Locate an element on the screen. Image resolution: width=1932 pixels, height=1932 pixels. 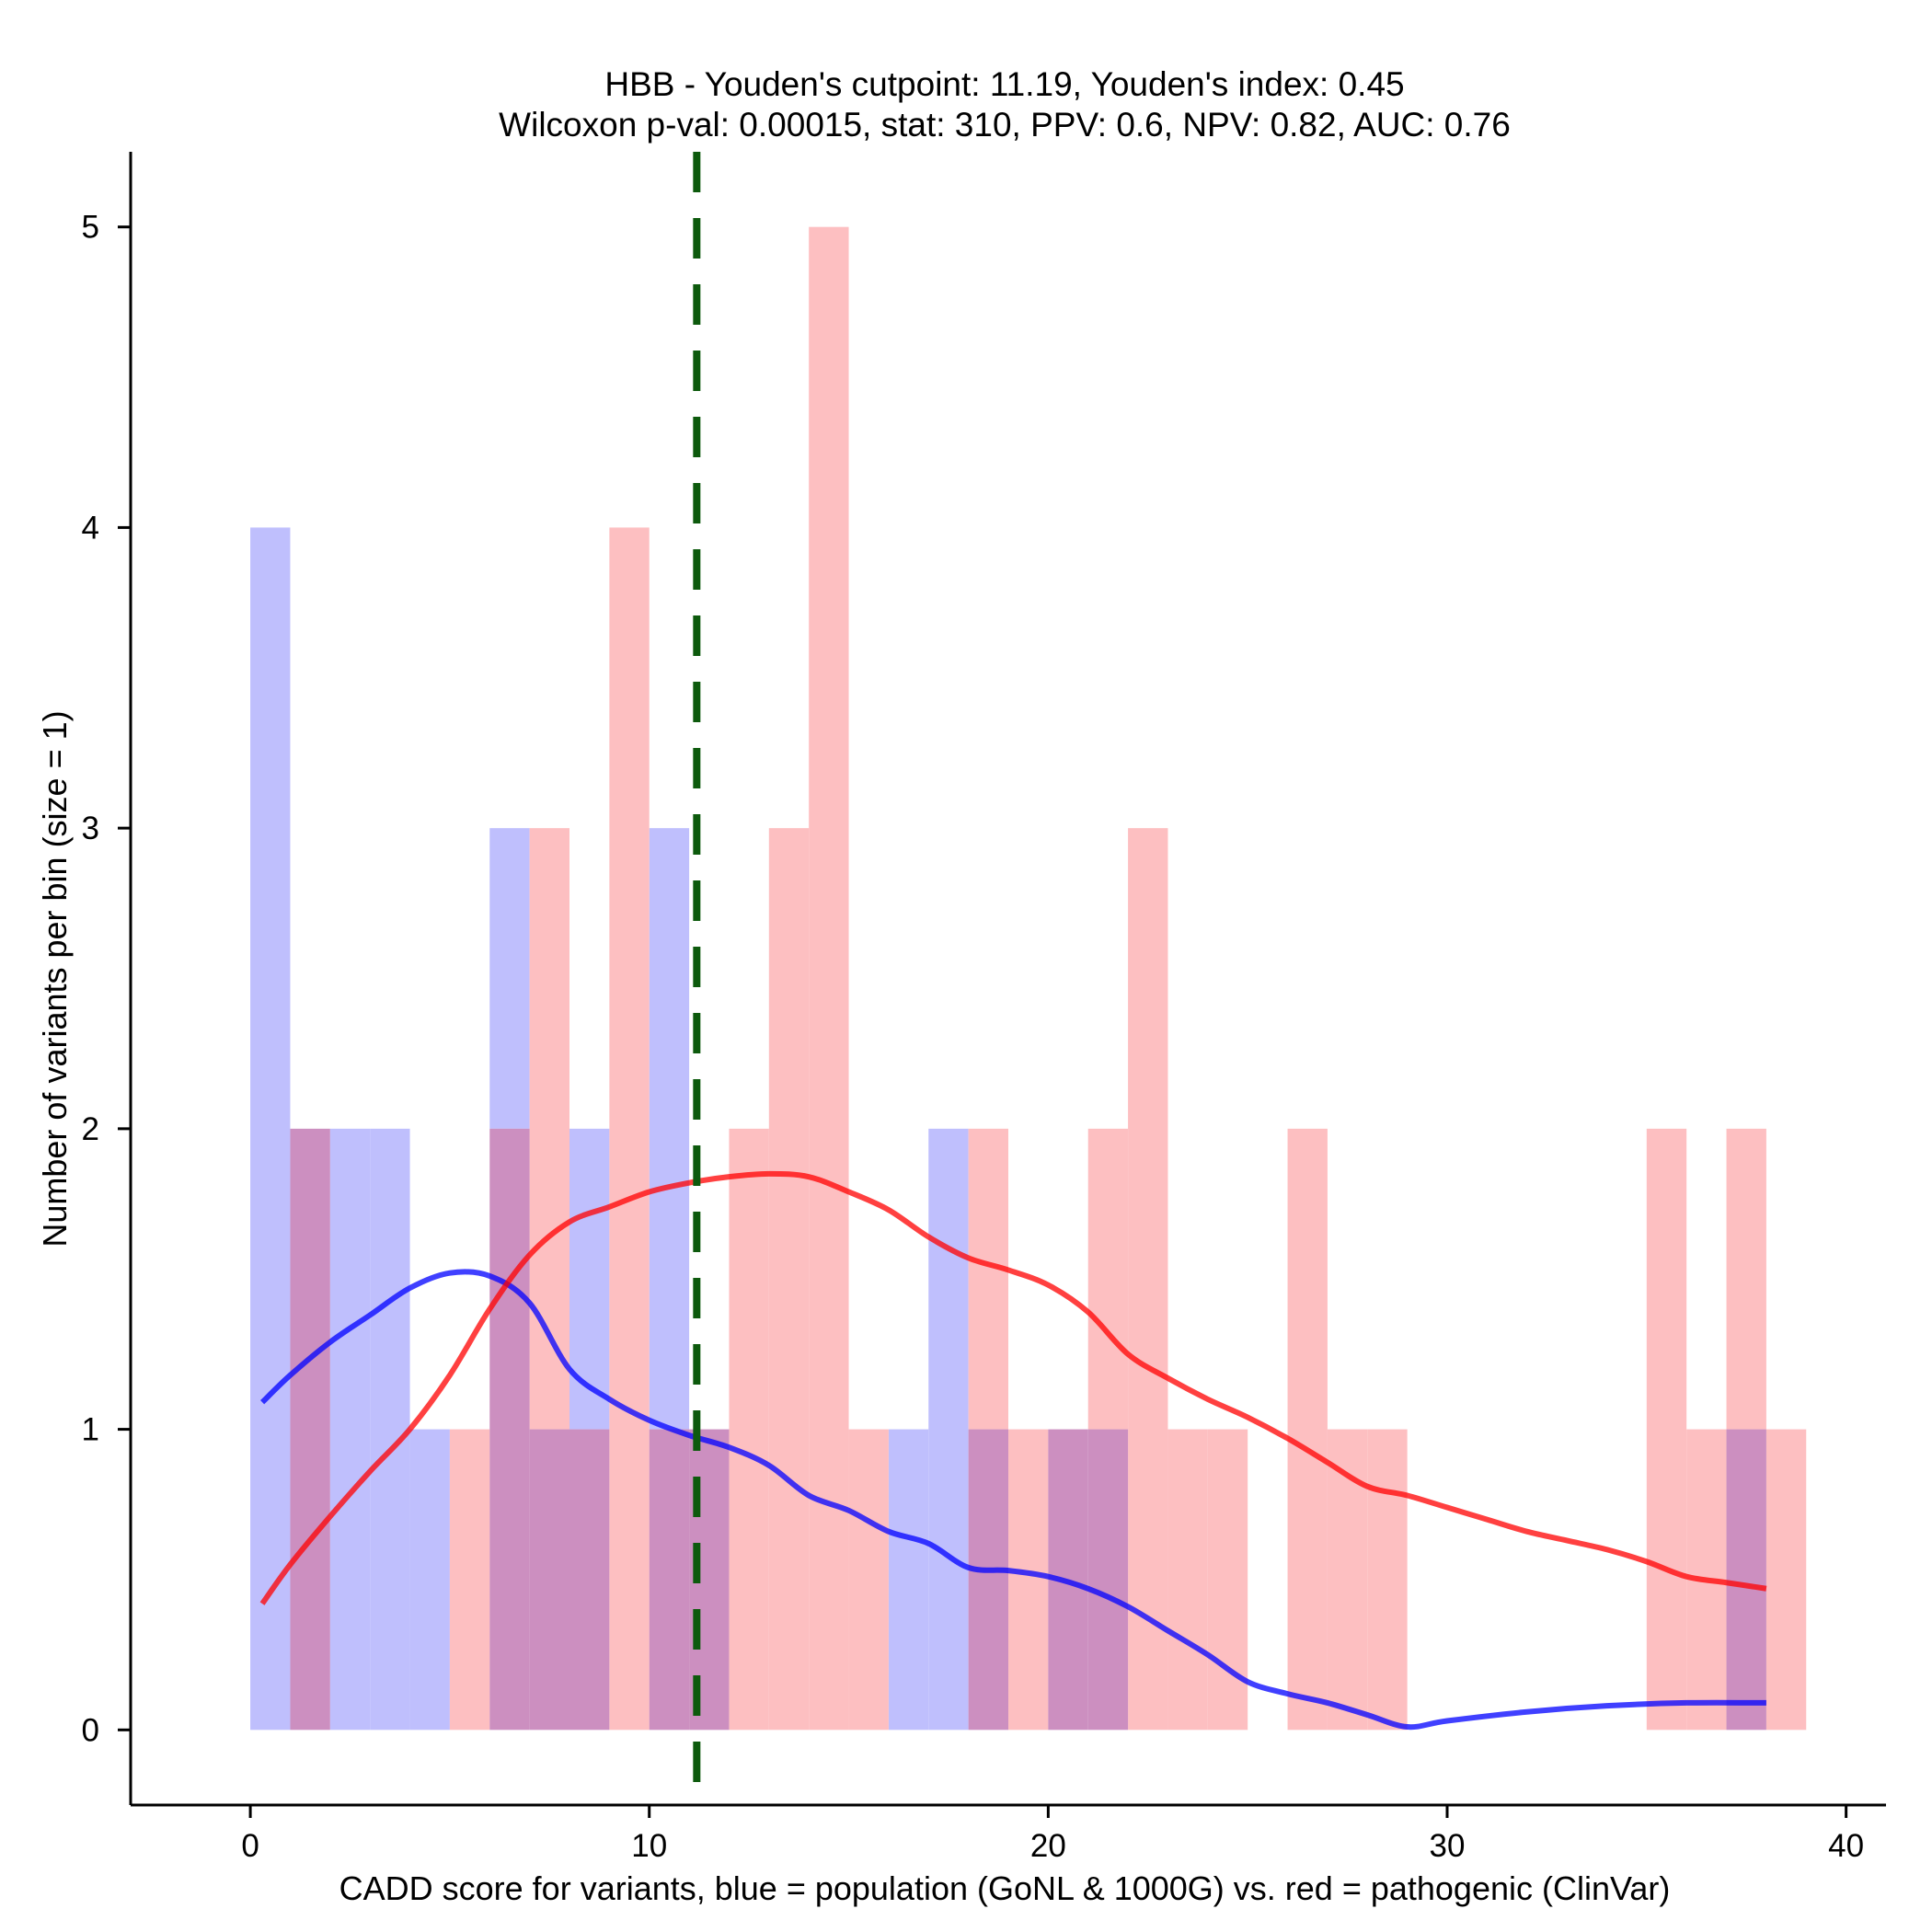
y-tick-label: 2 is located at coordinates (90, 1129).